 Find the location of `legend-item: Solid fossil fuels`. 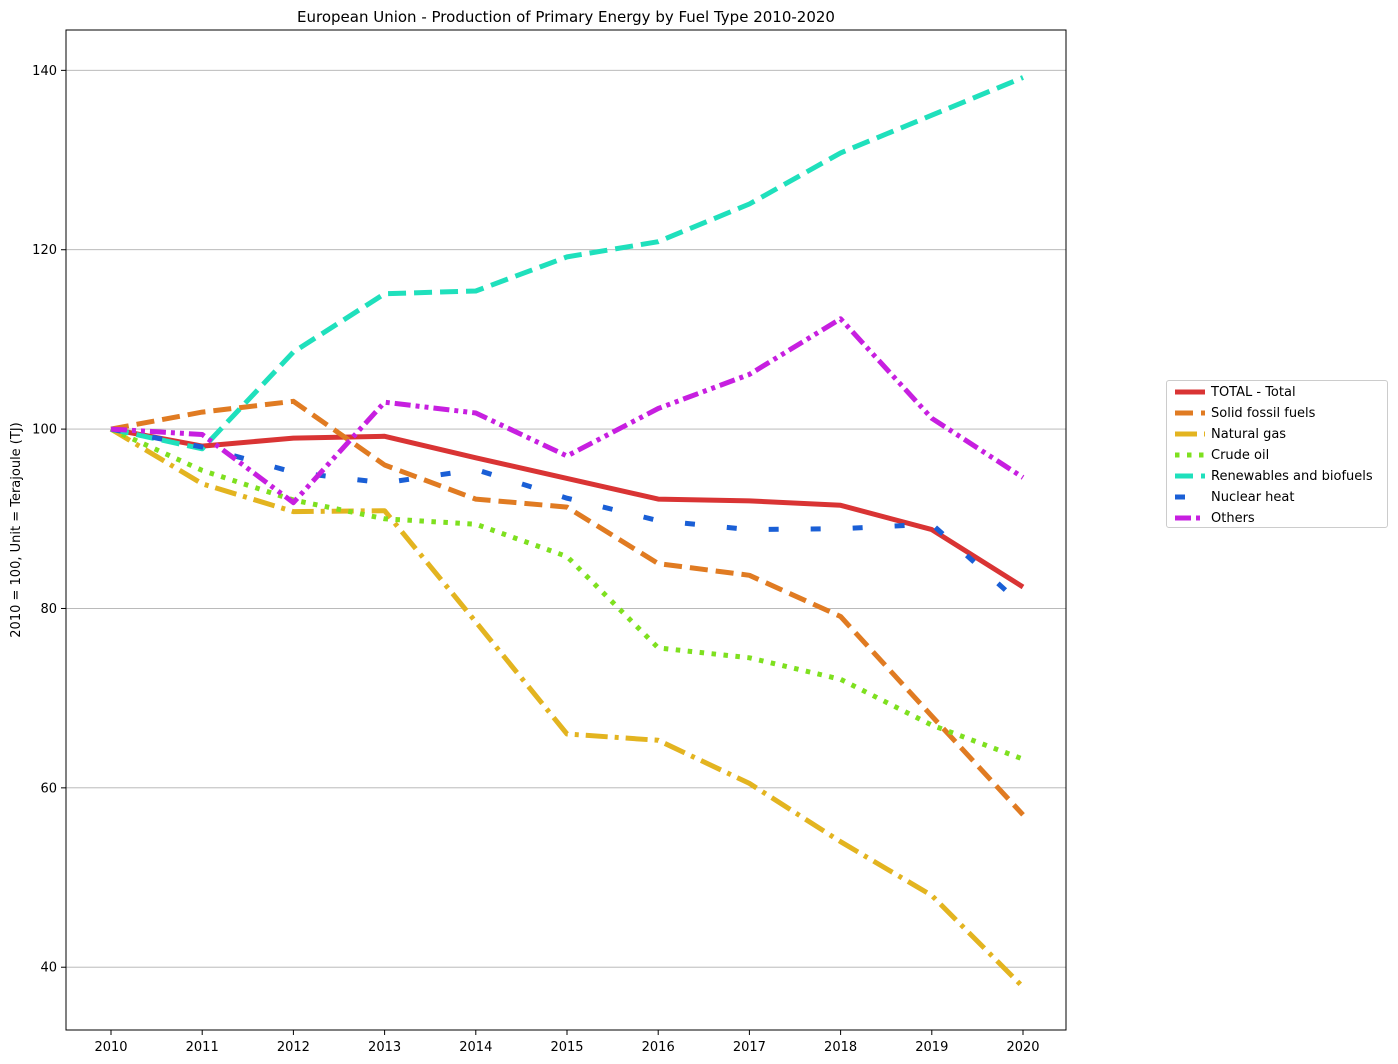

legend-item: Solid fossil fuels is located at coordinates (1277, 414).